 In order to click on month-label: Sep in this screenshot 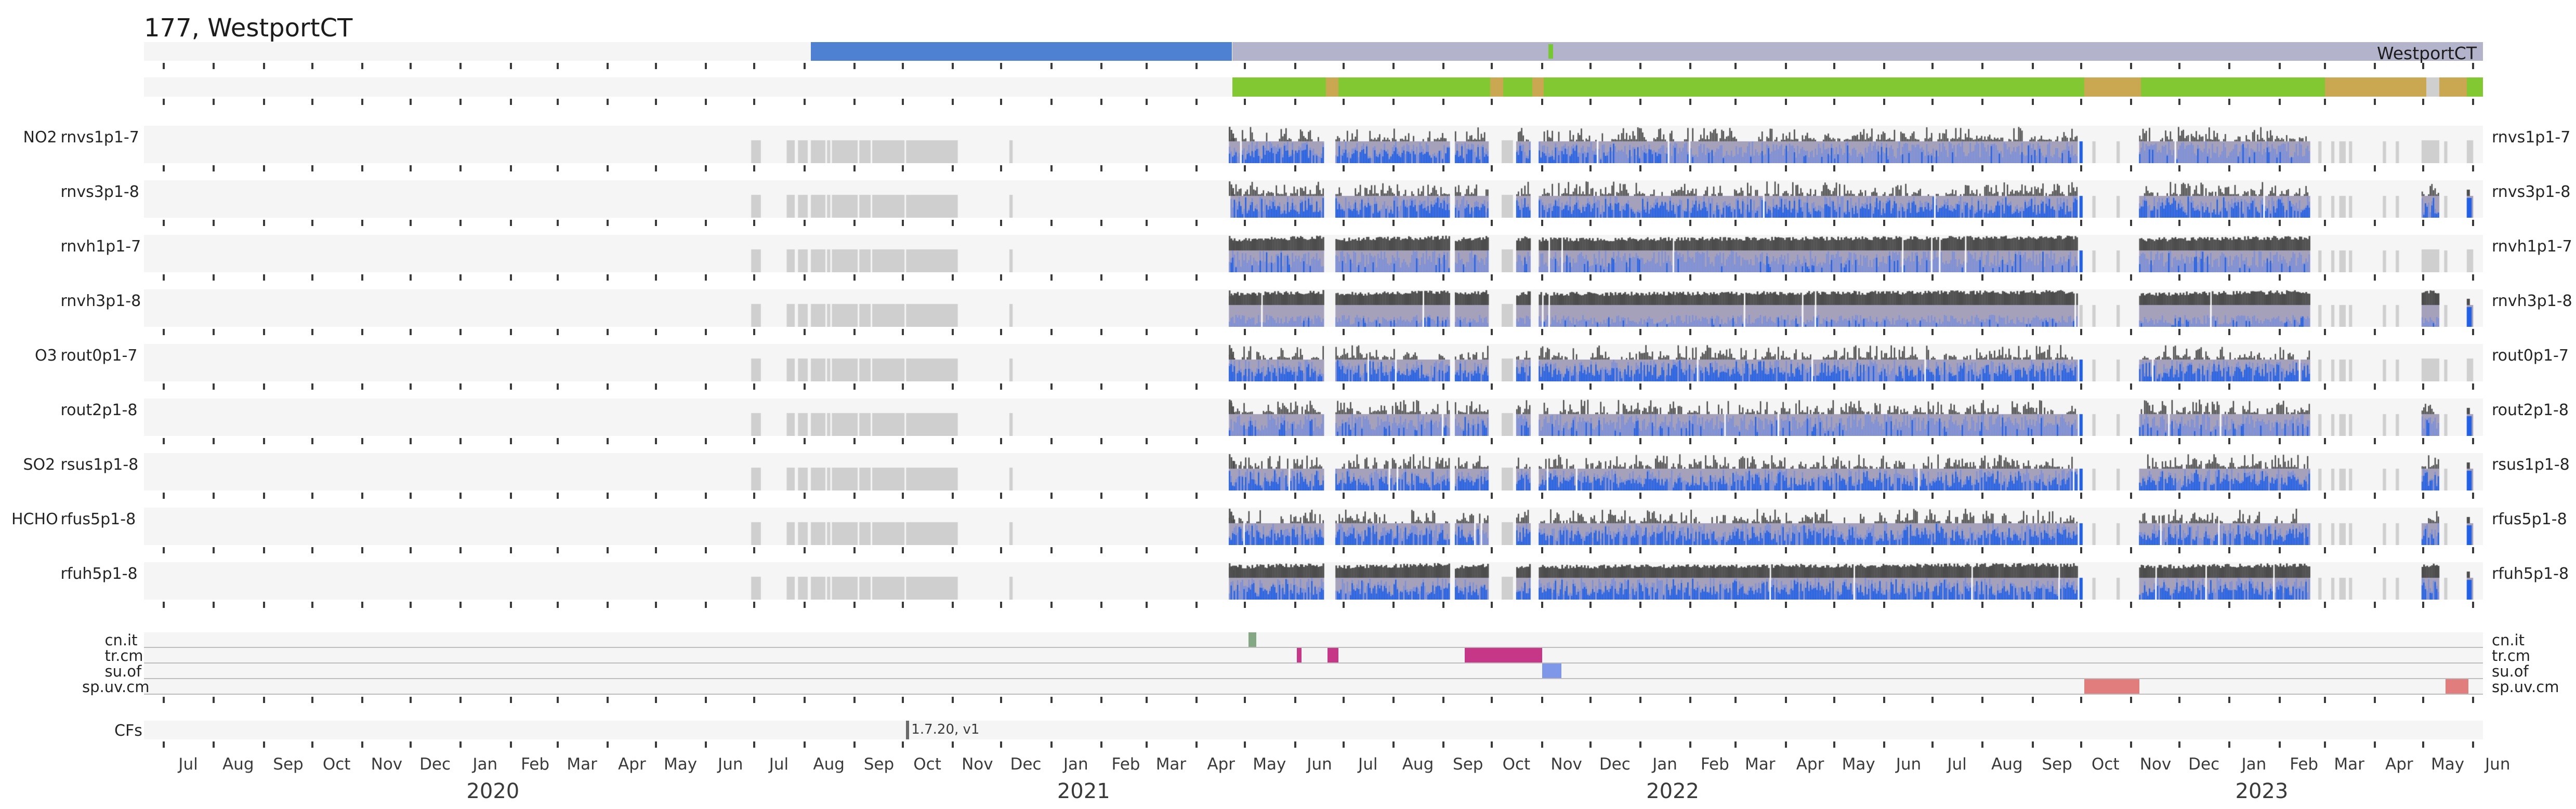, I will do `click(2057, 764)`.